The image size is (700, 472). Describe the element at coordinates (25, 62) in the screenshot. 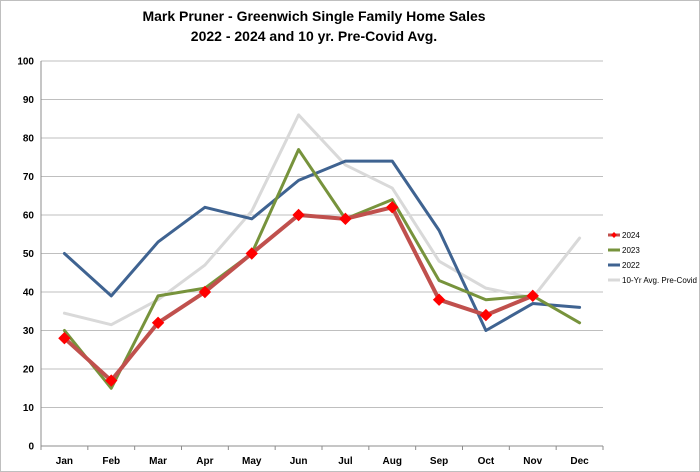

I see `y-tick-label: 100` at that location.